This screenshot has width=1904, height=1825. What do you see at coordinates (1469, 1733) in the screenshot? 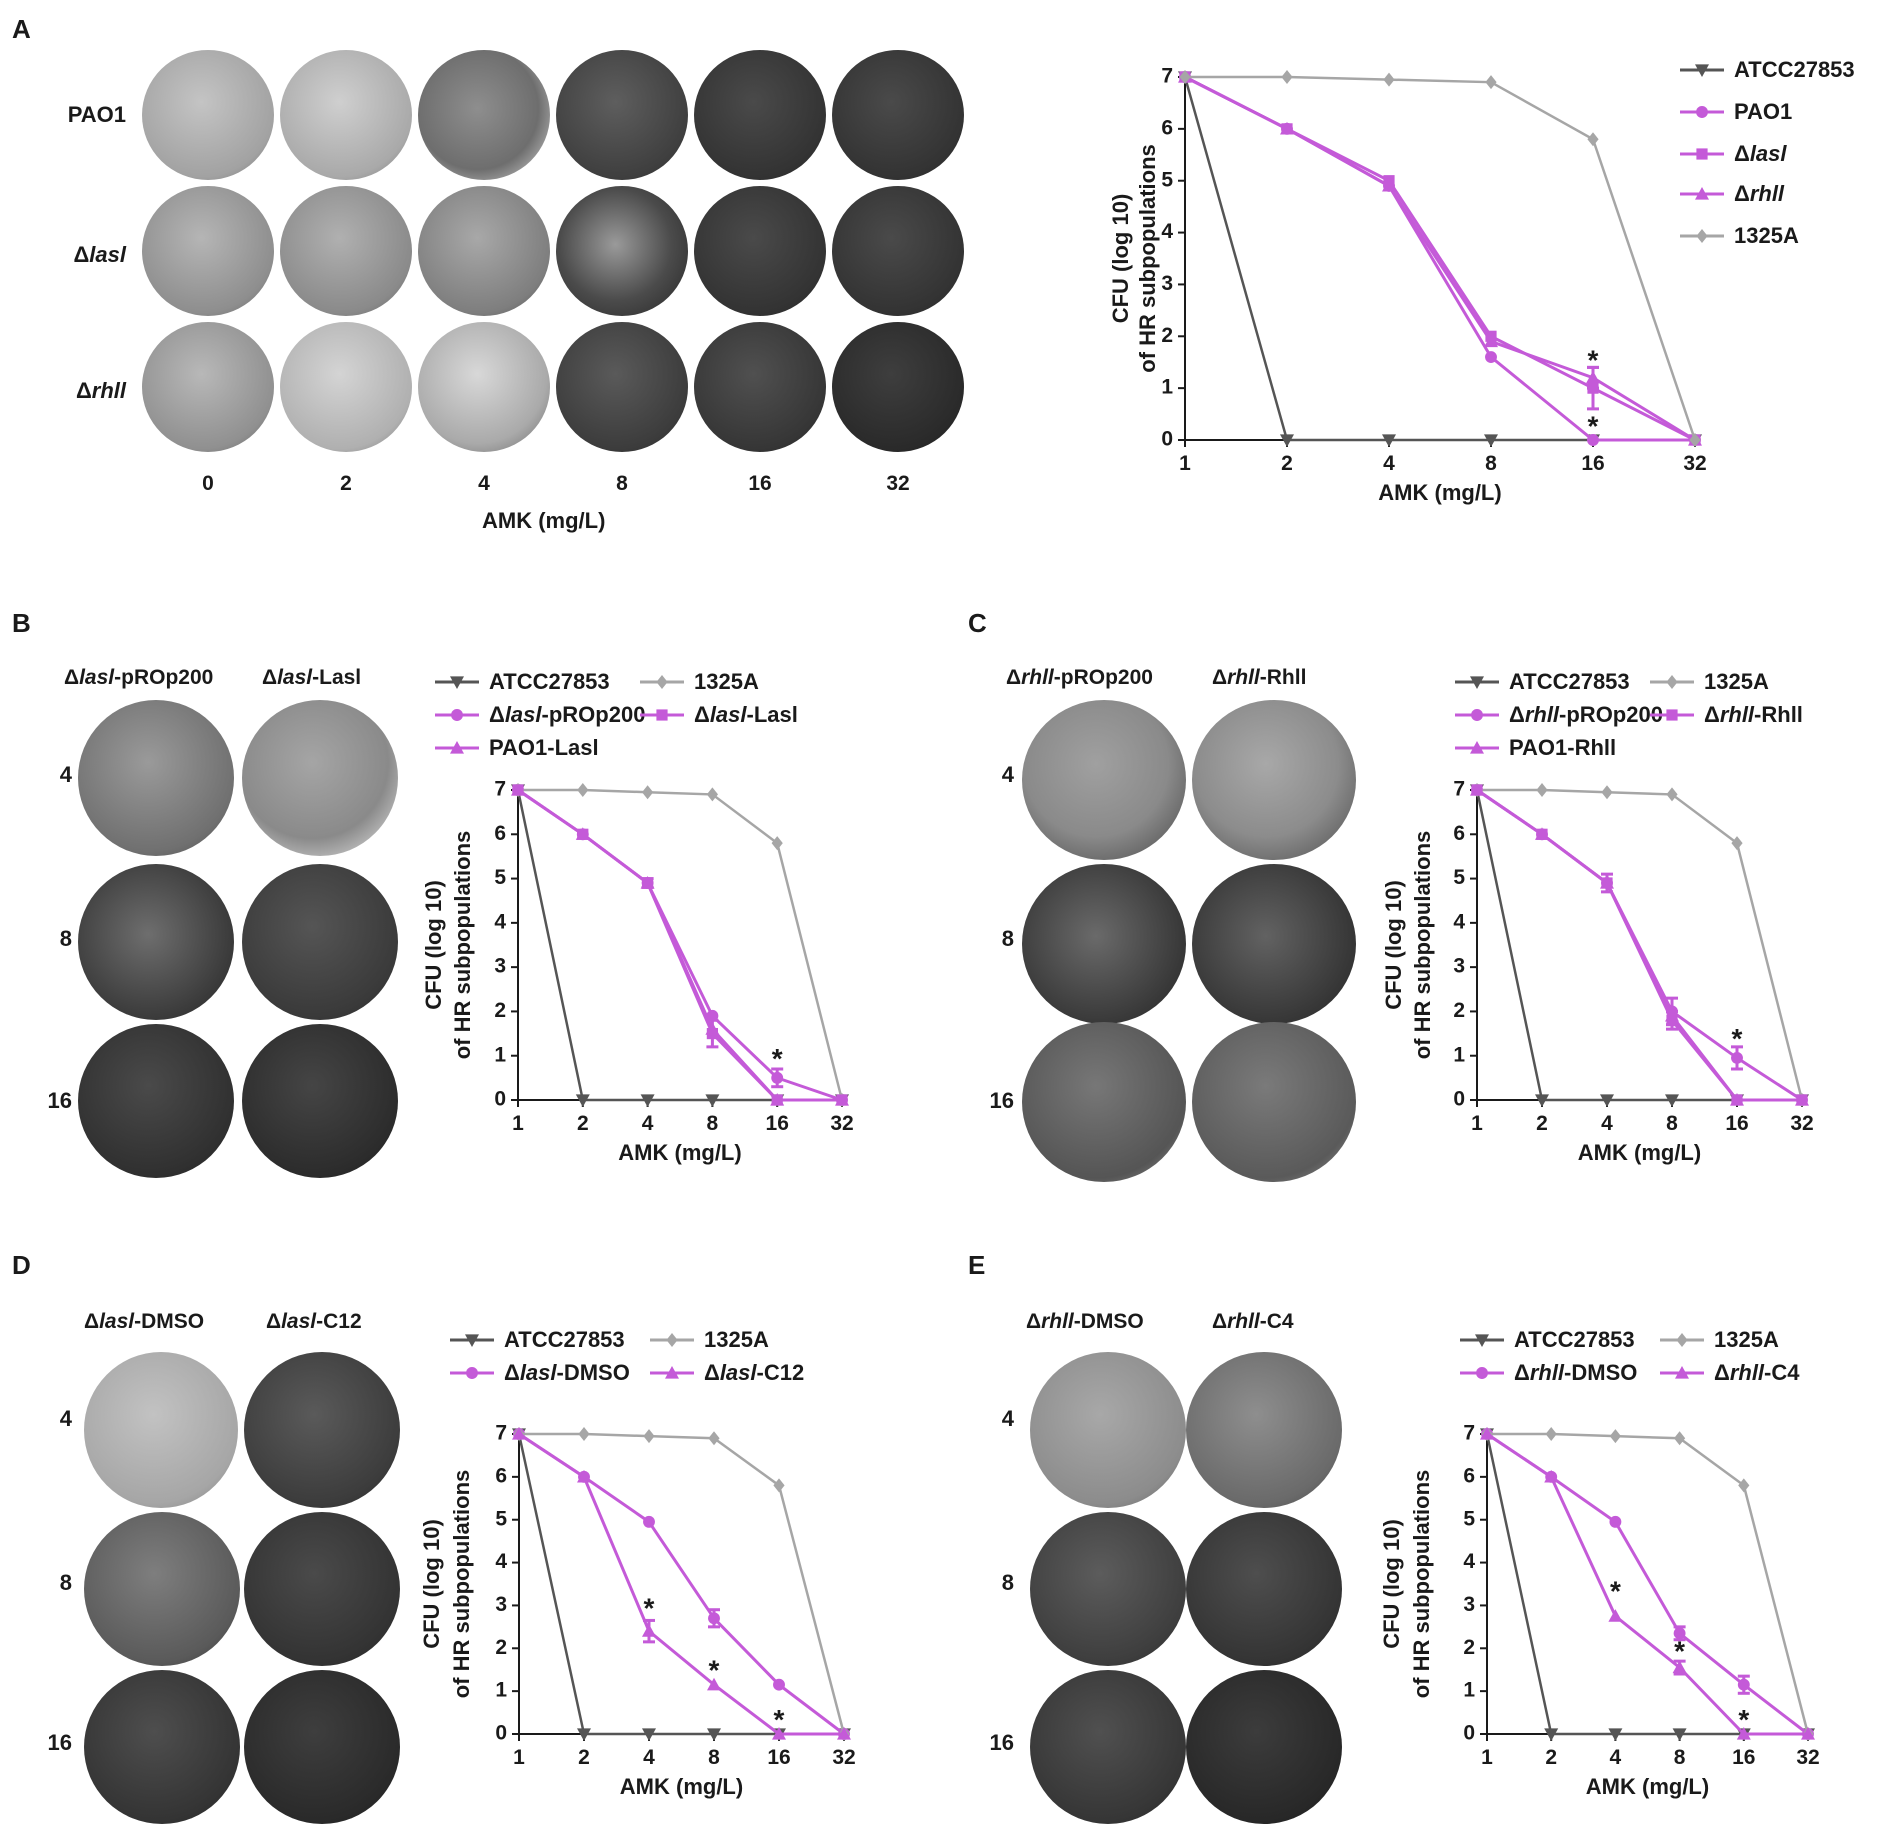
I see `chart-e-ytick-label-0: 0` at bounding box center [1469, 1733].